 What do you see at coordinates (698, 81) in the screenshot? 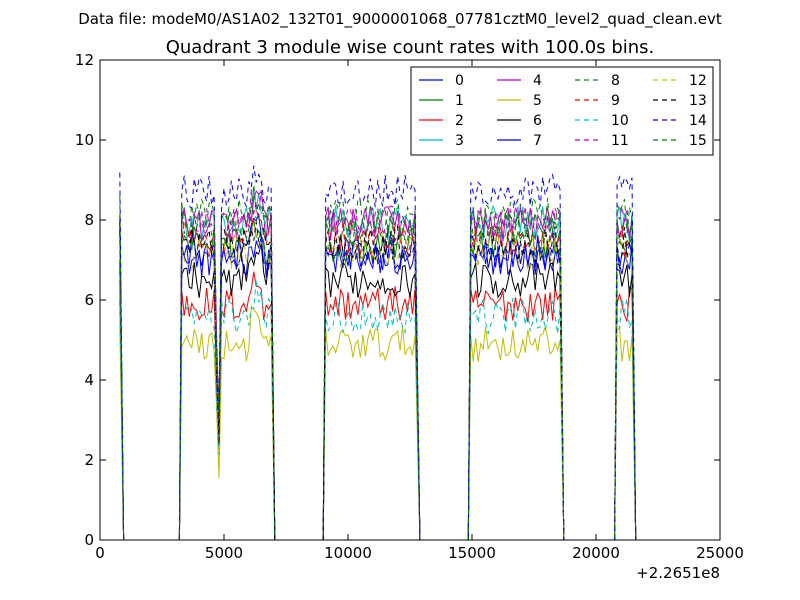
I see `legend-label-12: 12` at bounding box center [698, 81].